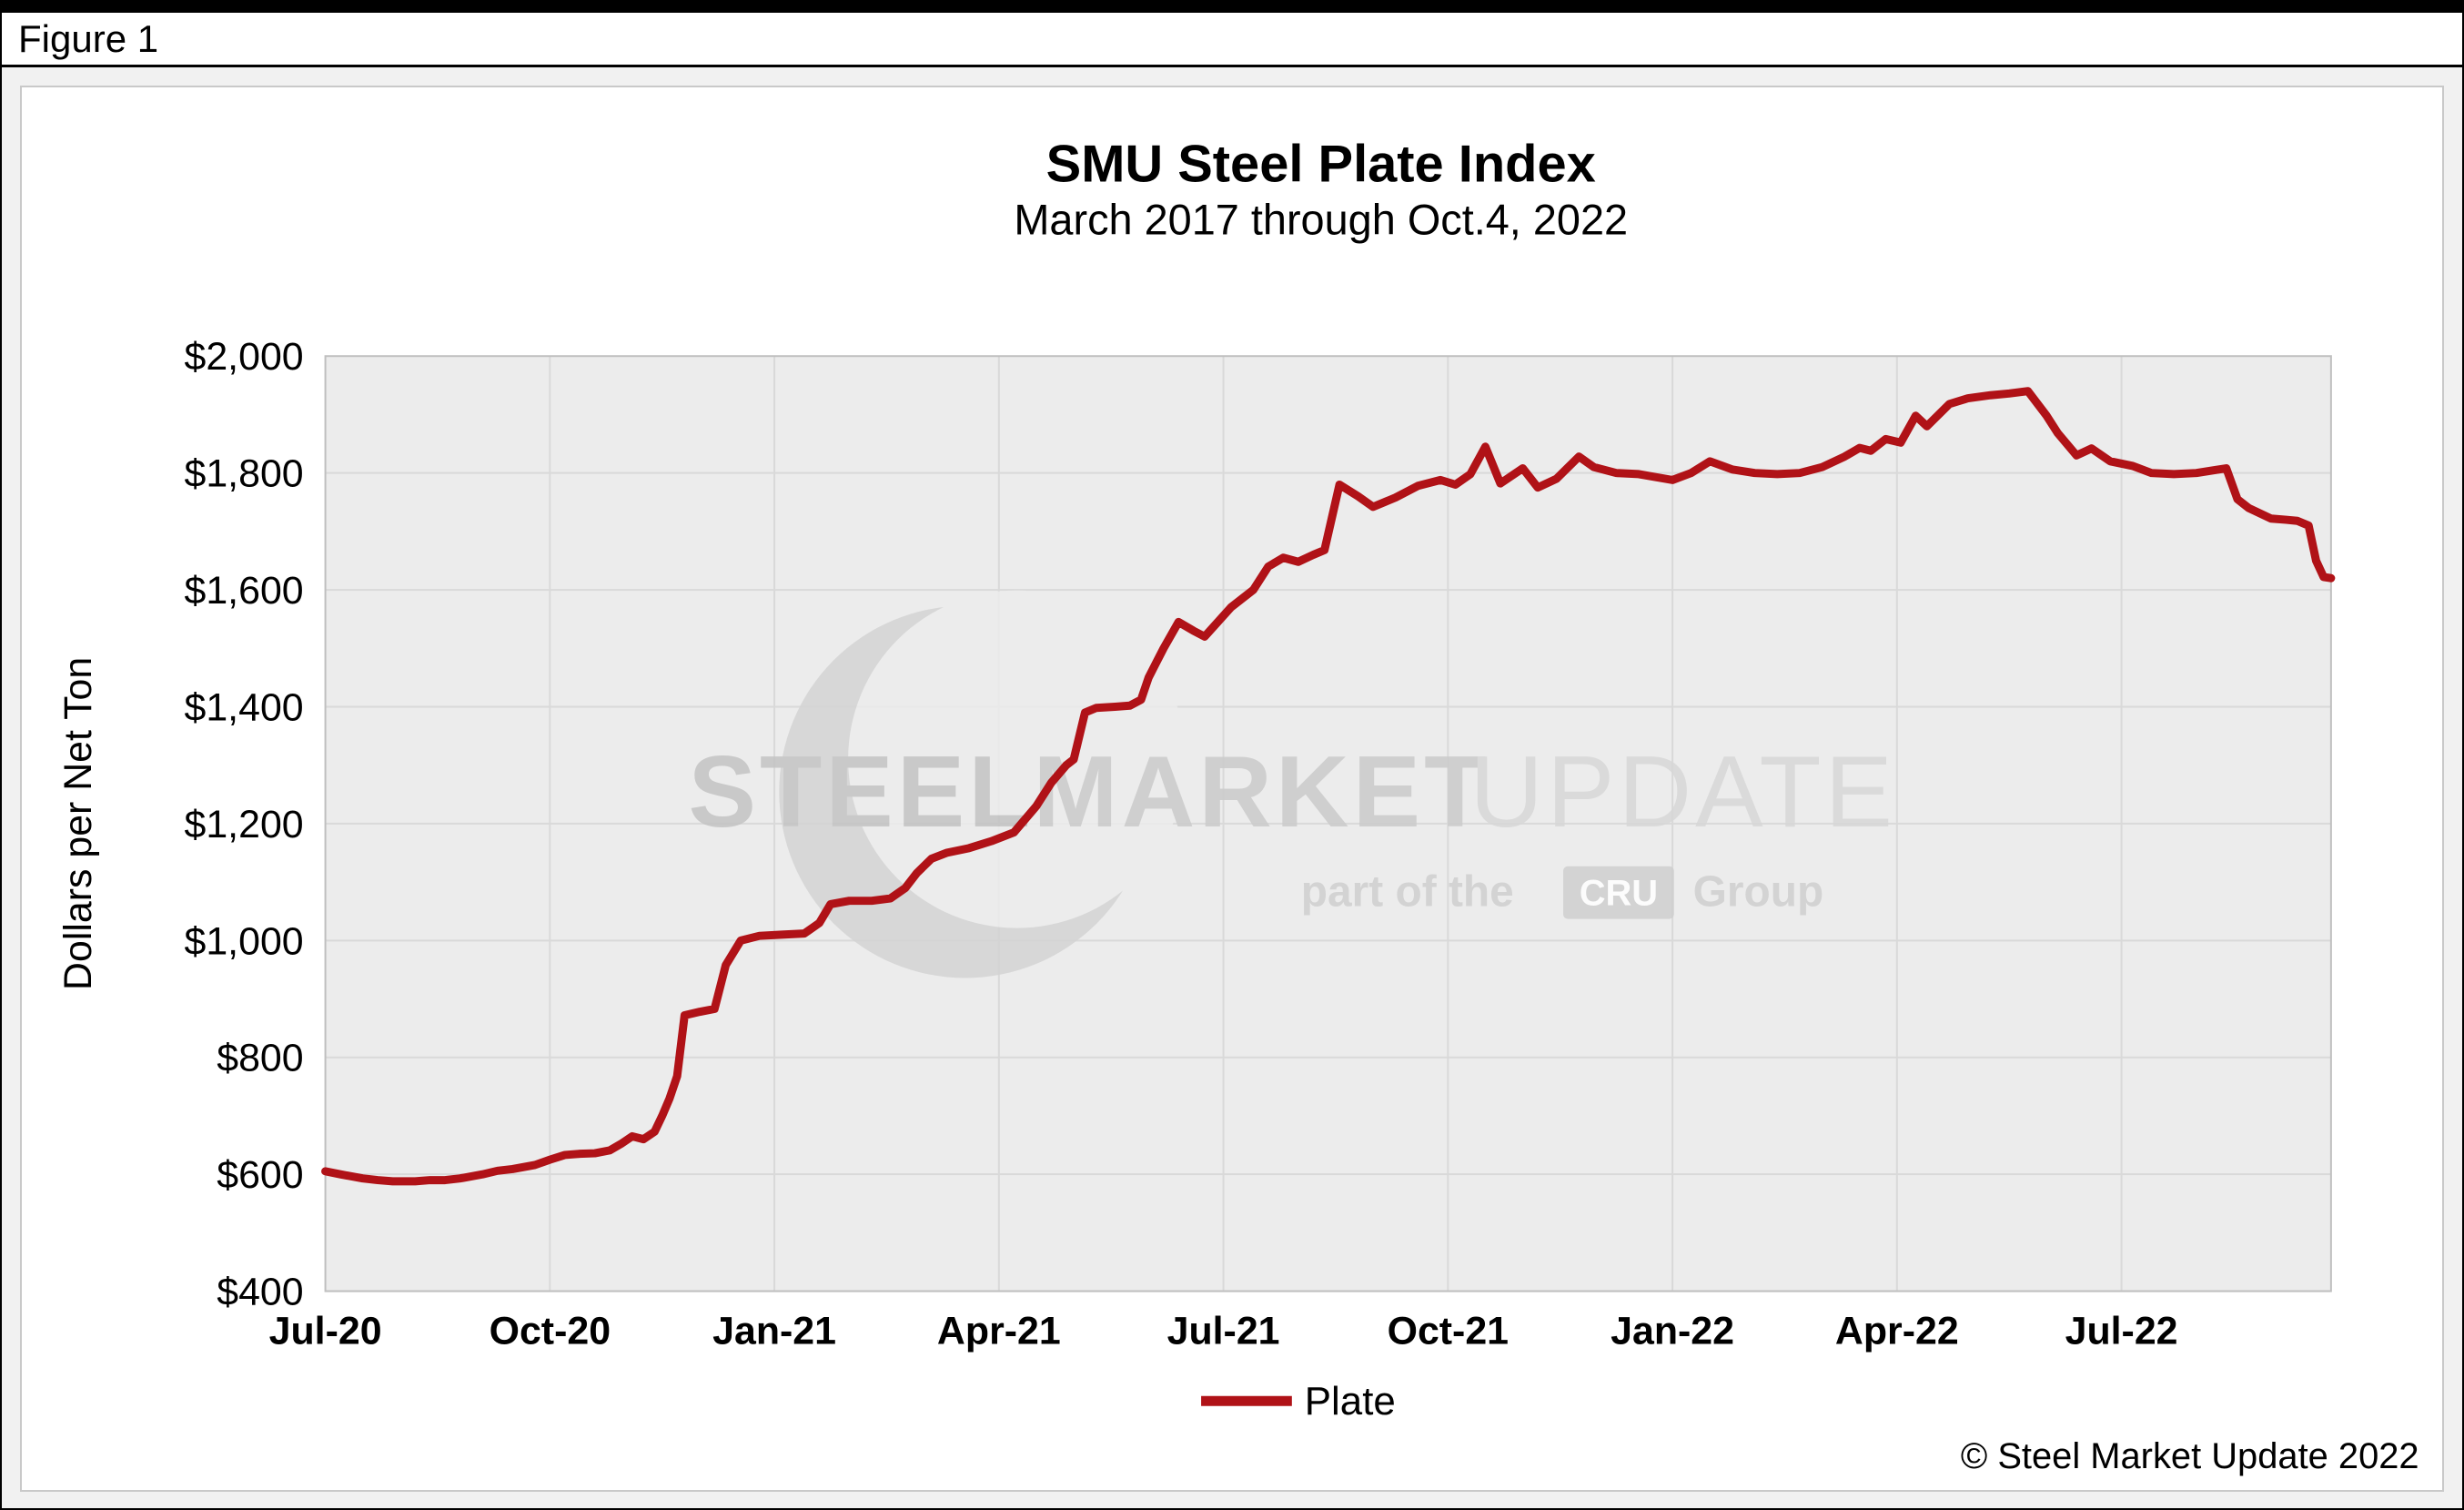 The image size is (2464, 1510). I want to click on y-tick-label: $1,200, so click(244, 824).